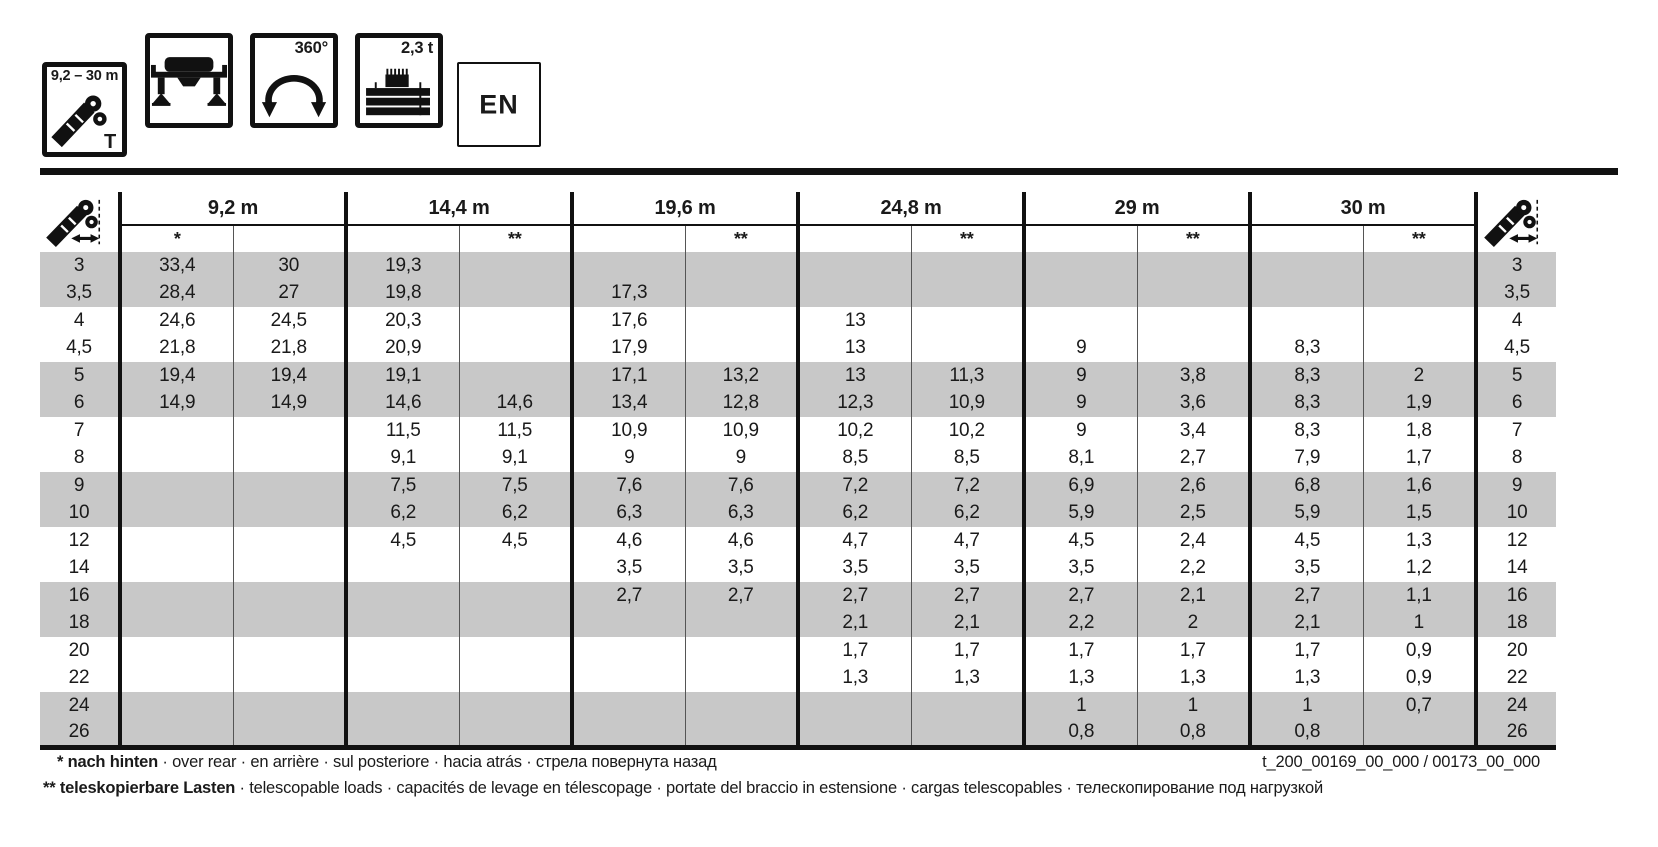  What do you see at coordinates (175, 321) in the screenshot?
I see `capacity-cell: 24,6` at bounding box center [175, 321].